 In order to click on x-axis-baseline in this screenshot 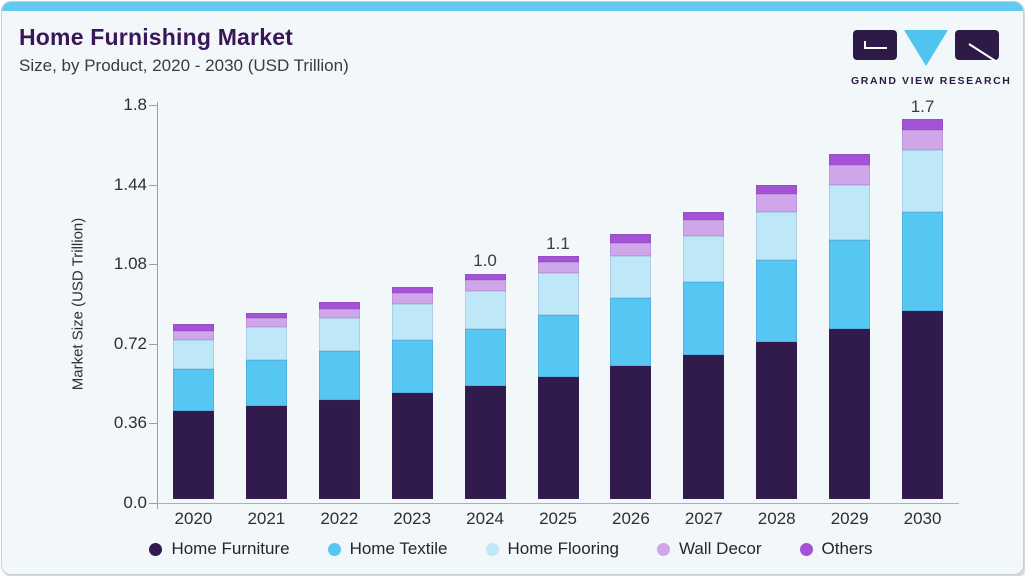, I will do `click(558, 503)`.